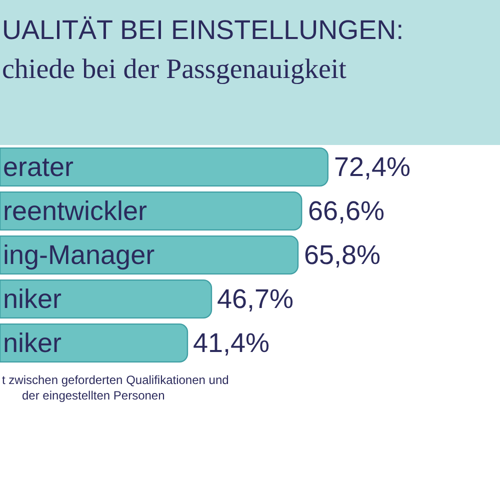 The image size is (500, 500). What do you see at coordinates (79, 255) in the screenshot?
I see `y-tick-label: ing-Manager` at bounding box center [79, 255].